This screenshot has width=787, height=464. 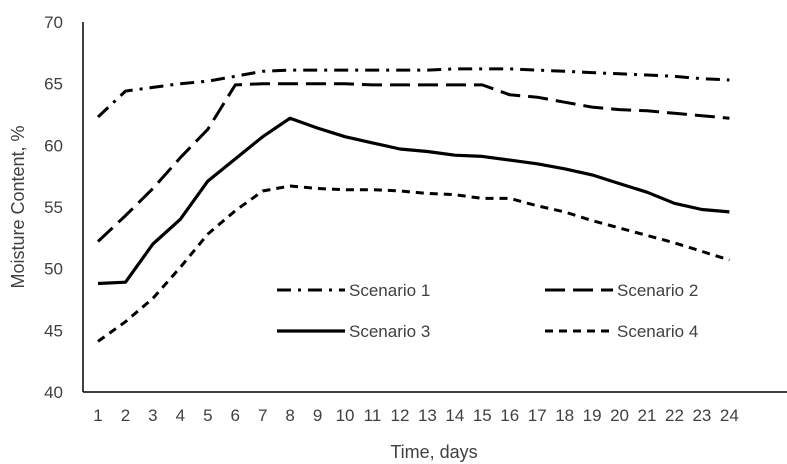 I want to click on legend: Scenario 1 Scenario 2 Scenario 3 Scenario 4, so click(x=487, y=311).